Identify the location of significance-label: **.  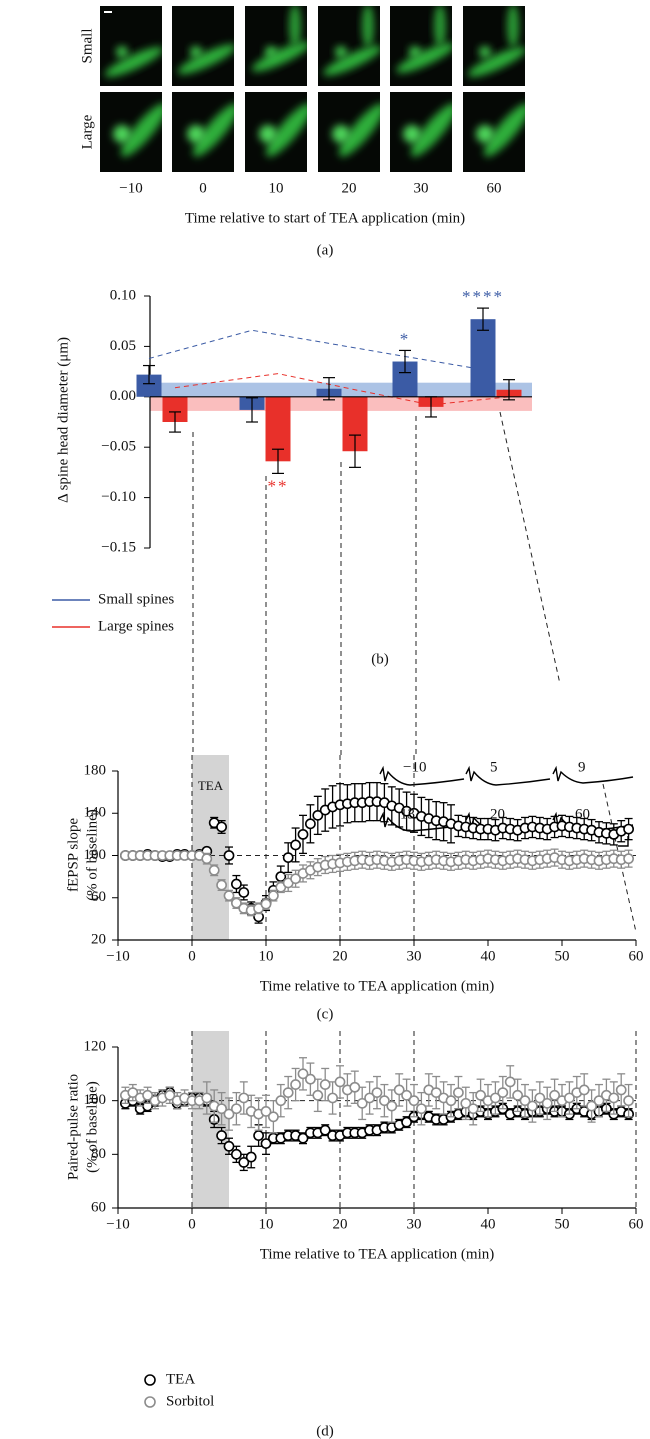
(278, 485).